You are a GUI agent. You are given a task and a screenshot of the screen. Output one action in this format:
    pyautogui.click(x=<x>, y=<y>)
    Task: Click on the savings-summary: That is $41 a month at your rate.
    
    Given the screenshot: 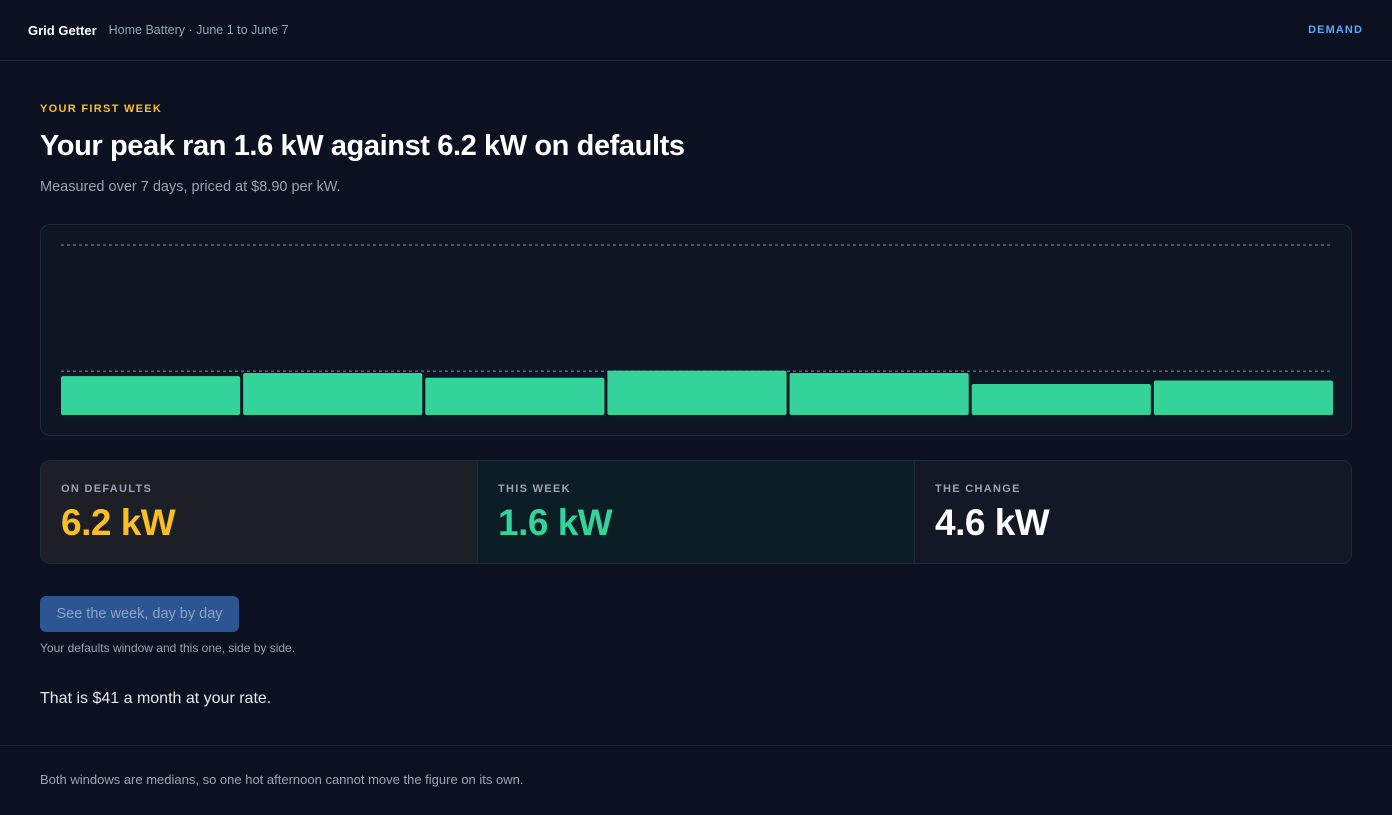 What is the action you would take?
    pyautogui.click(x=156, y=698)
    